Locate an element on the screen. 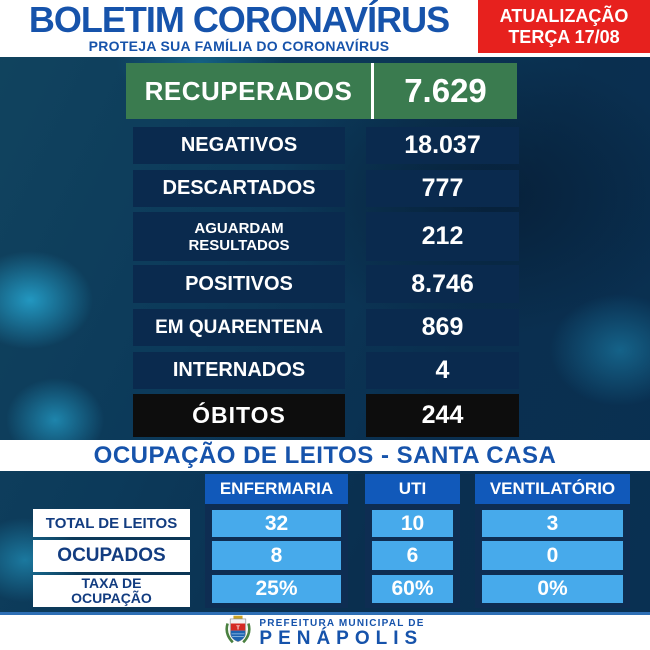 The image size is (650, 650). aguardam-value: 212 is located at coordinates (442, 236).